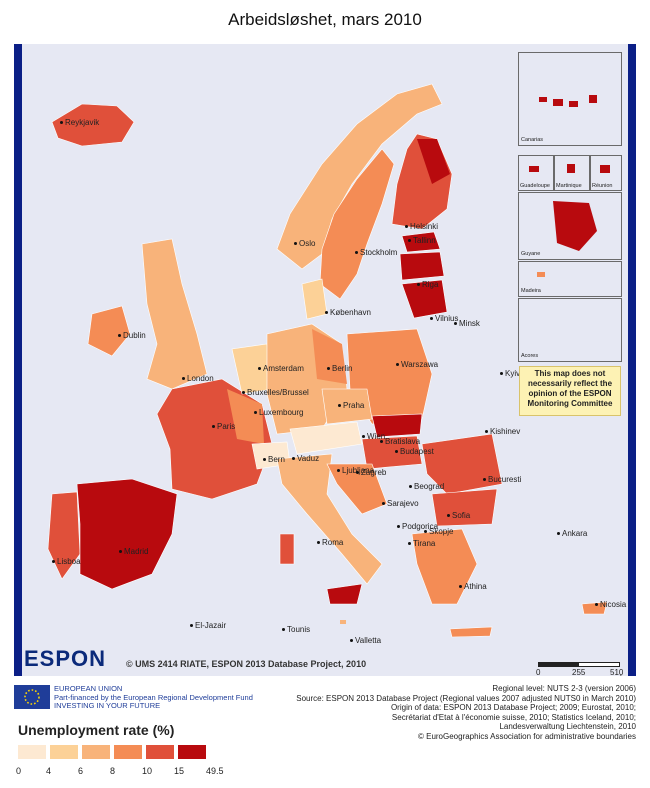 The image size is (650, 788). I want to click on legend-break-label: 49.5, so click(215, 771).